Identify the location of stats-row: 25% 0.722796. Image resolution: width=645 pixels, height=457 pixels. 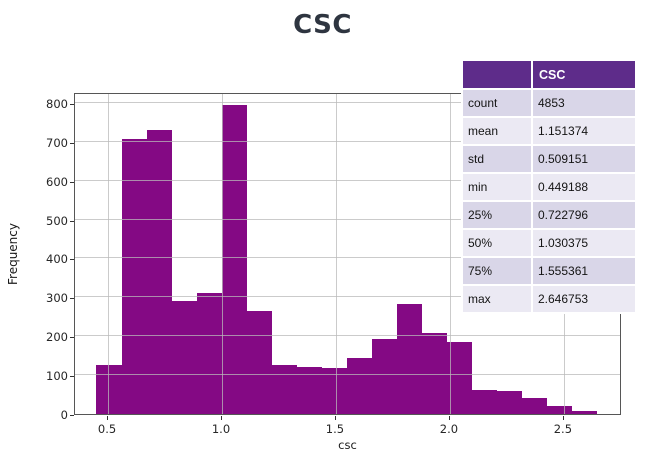
(549, 215).